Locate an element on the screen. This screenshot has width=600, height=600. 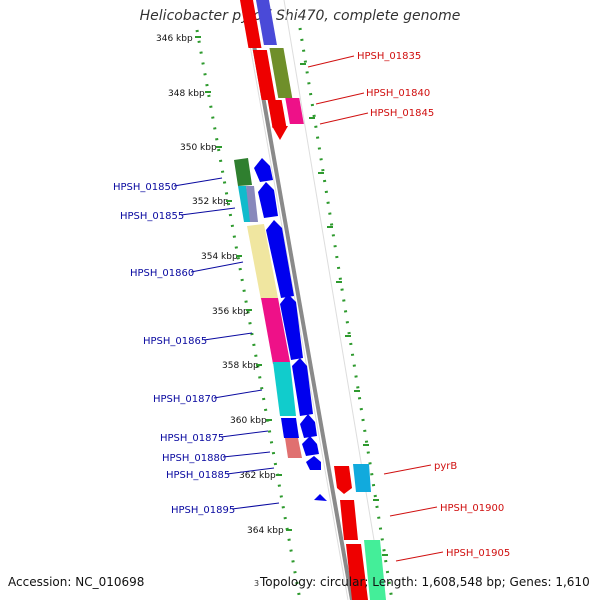
gene-label-hpsh-01870: HPSH_01870 is located at coordinates (185, 399).